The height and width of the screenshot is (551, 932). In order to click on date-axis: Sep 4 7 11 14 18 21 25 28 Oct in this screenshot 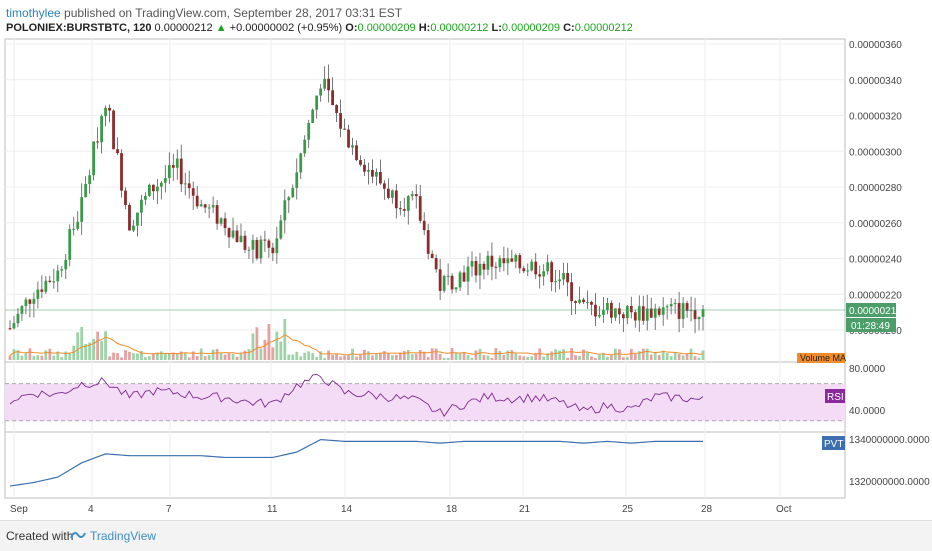, I will do `click(401, 509)`.